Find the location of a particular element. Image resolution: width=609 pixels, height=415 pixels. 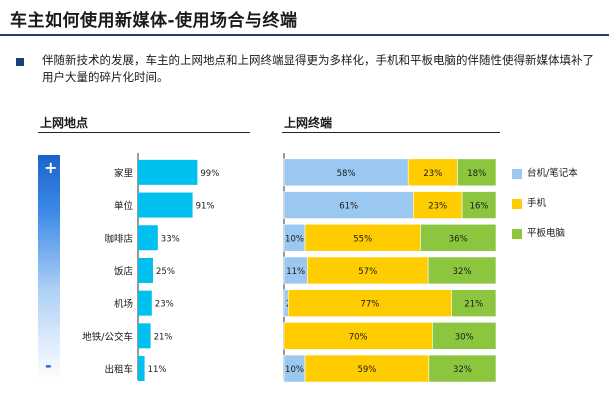

device-value-label: 61% is located at coordinates (348, 207).